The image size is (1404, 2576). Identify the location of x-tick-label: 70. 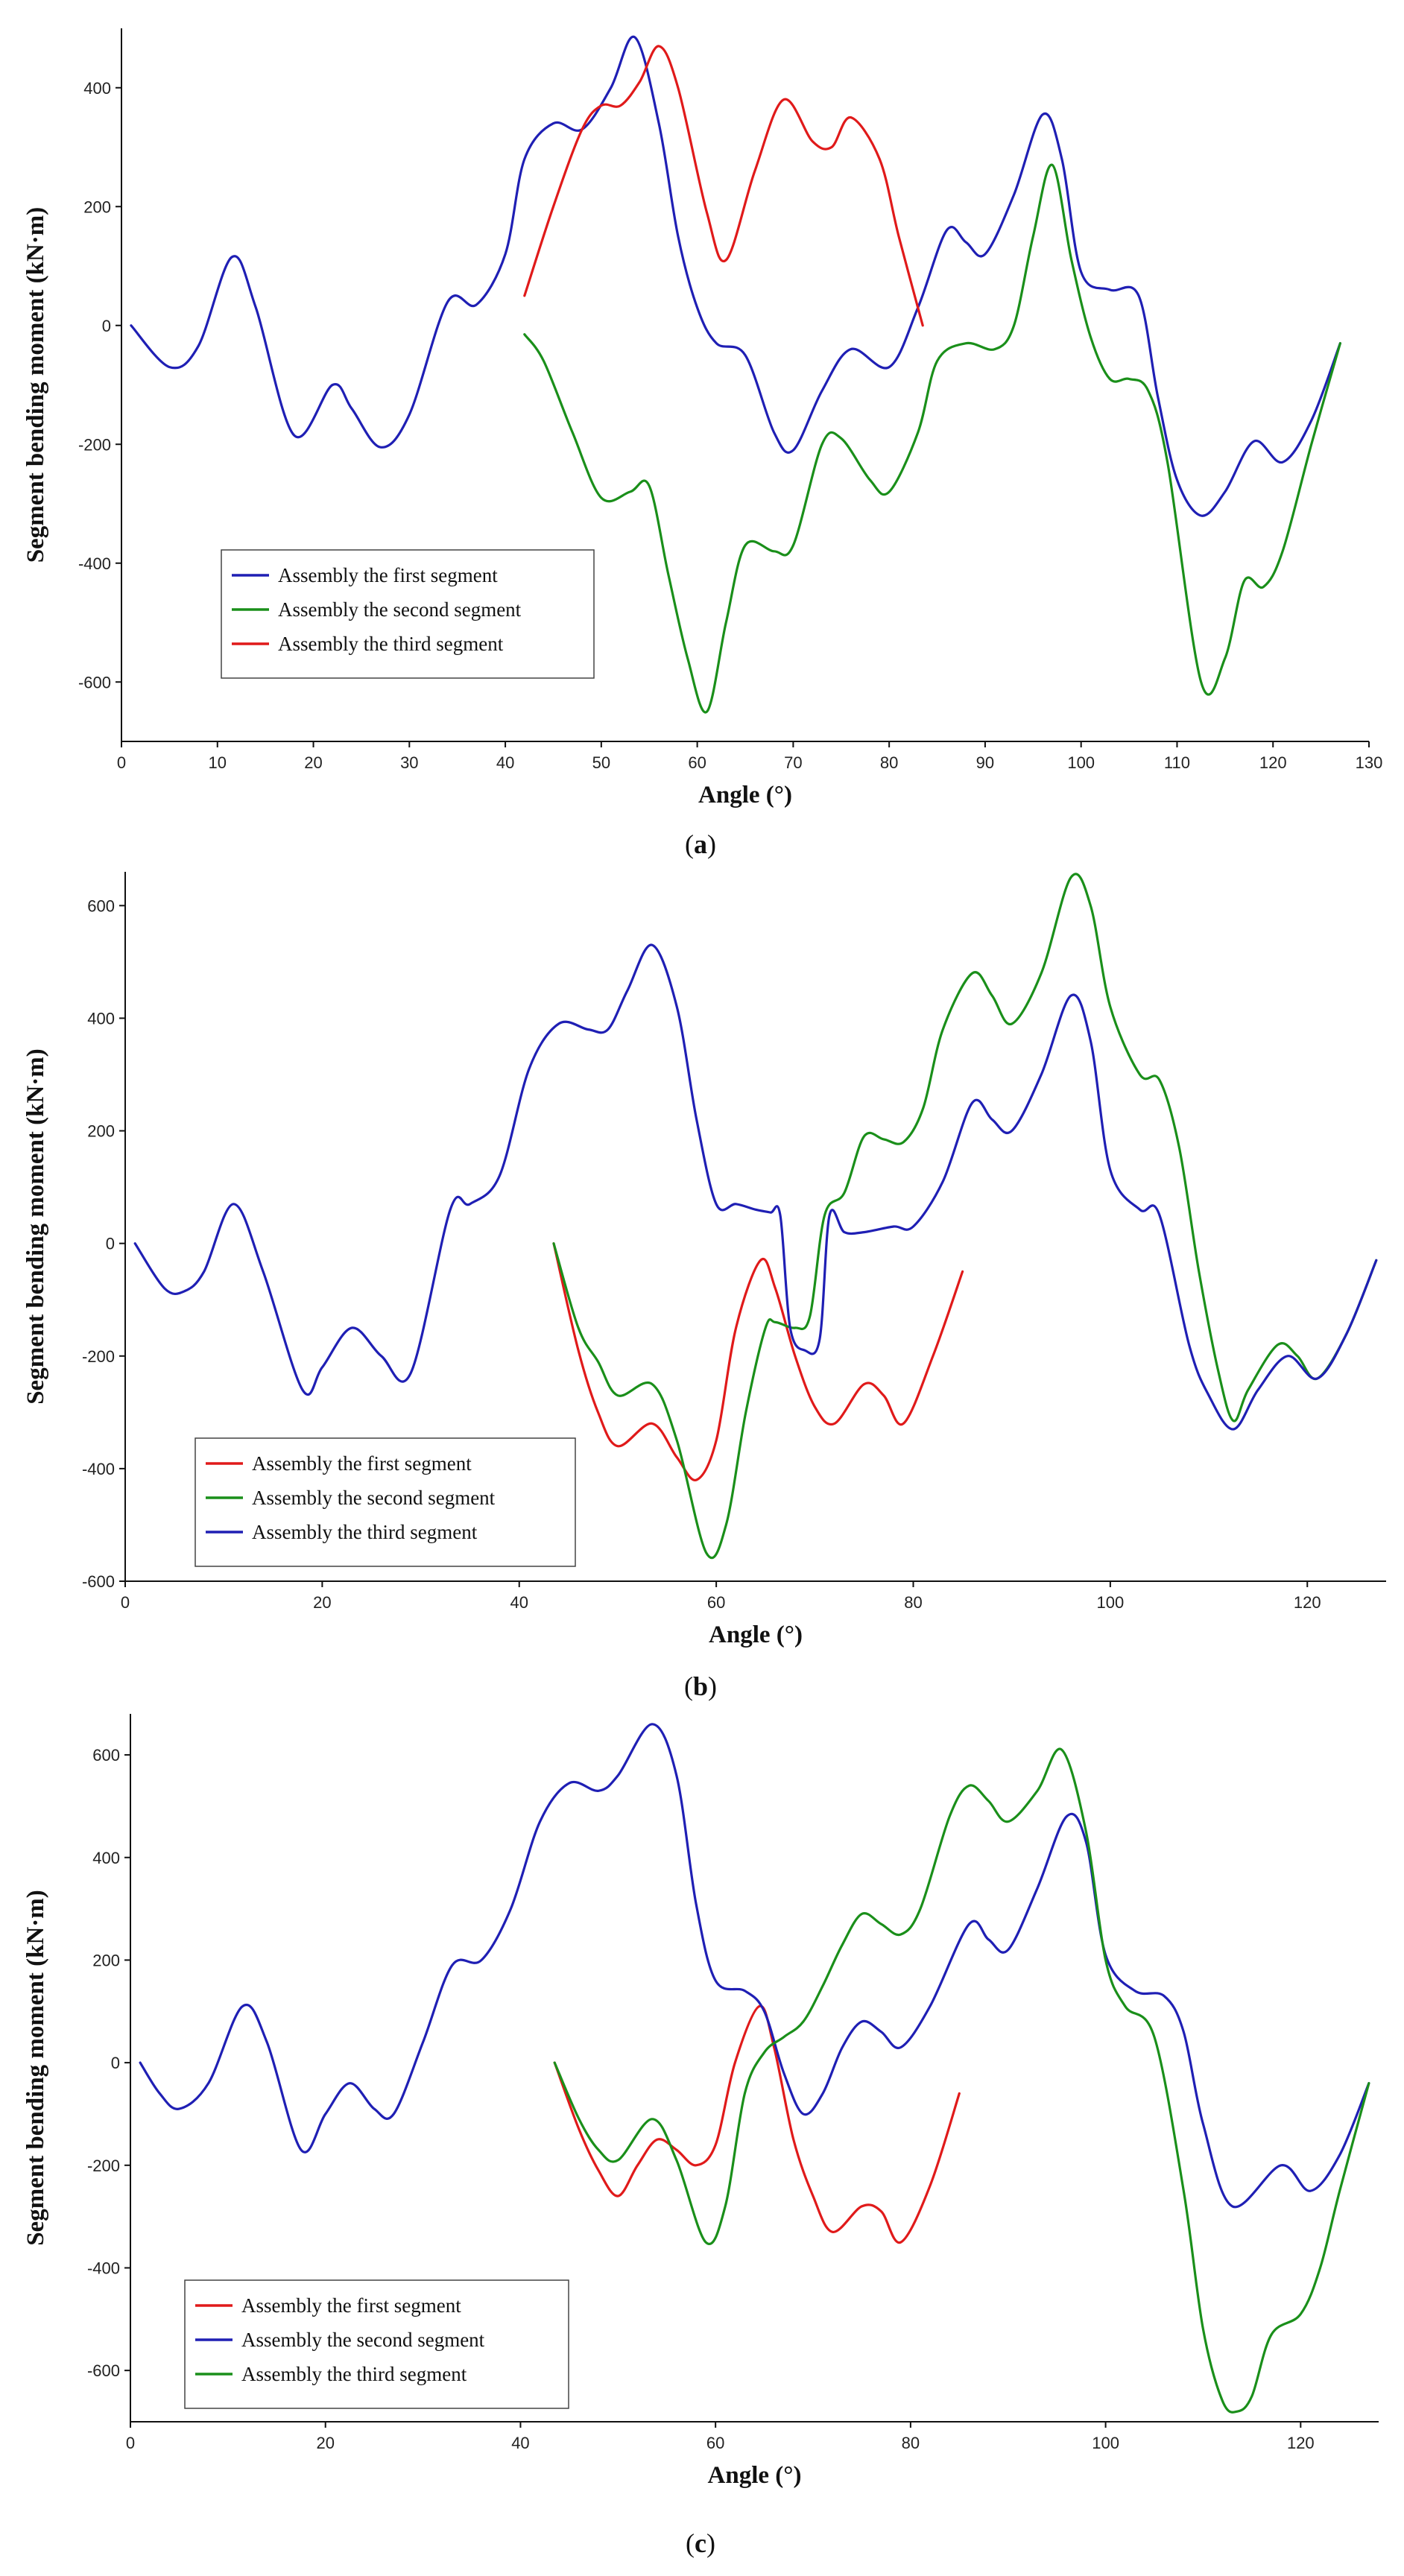
(793, 762).